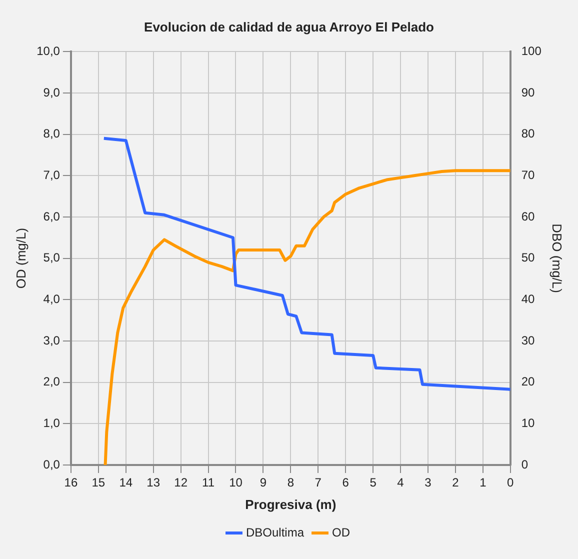  Describe the element at coordinates (48, 51) in the screenshot. I see `y-tick-label: 10,0` at that location.